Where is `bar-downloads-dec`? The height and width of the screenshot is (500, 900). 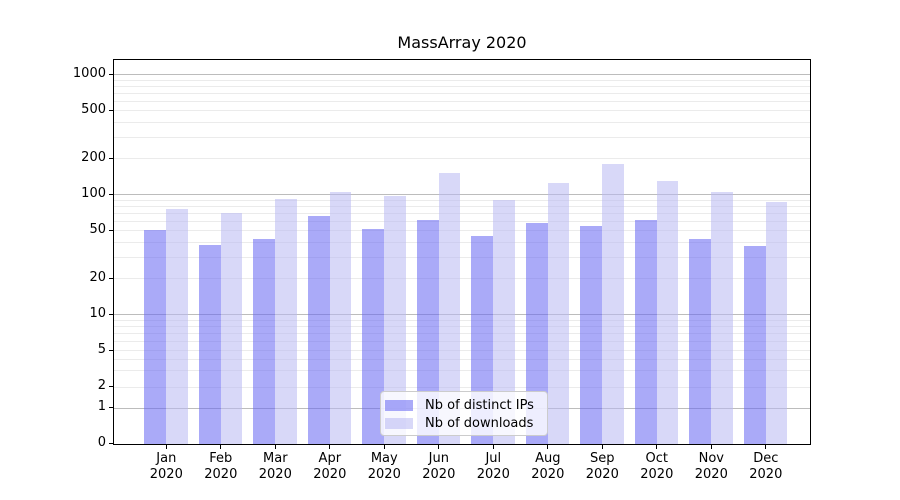 bar-downloads-dec is located at coordinates (776, 322).